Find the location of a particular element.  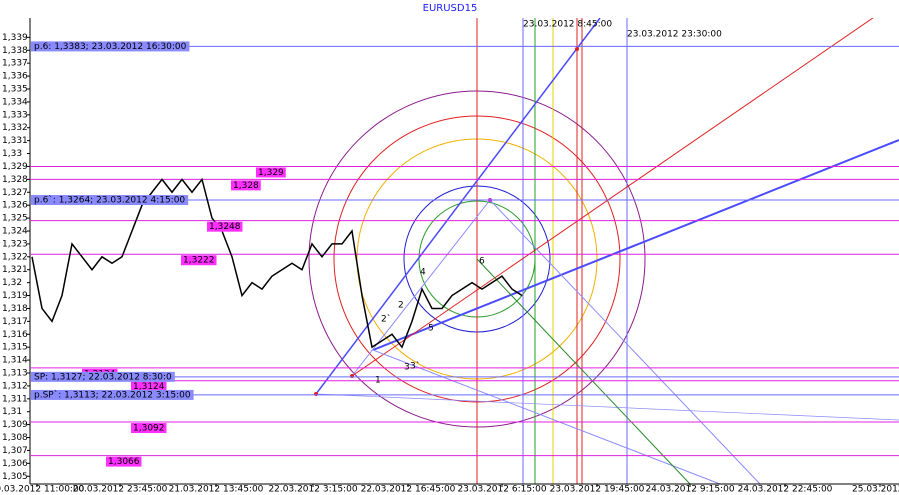

y-tick-label: 1,322 is located at coordinates (15, 257).